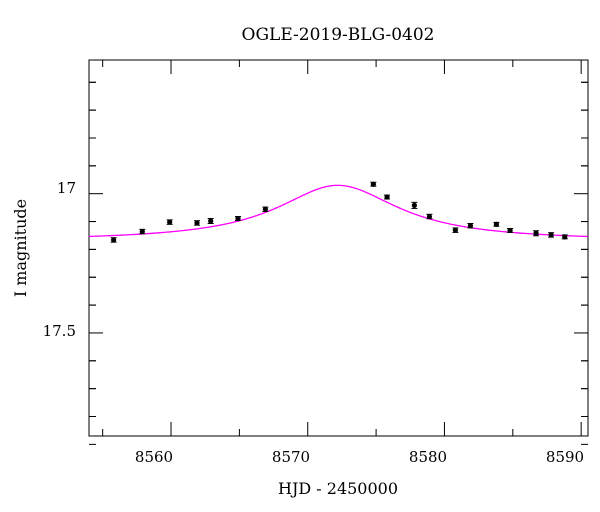 The image size is (600, 512). I want to click on x-tick-label-8590: 8590, so click(565, 457).